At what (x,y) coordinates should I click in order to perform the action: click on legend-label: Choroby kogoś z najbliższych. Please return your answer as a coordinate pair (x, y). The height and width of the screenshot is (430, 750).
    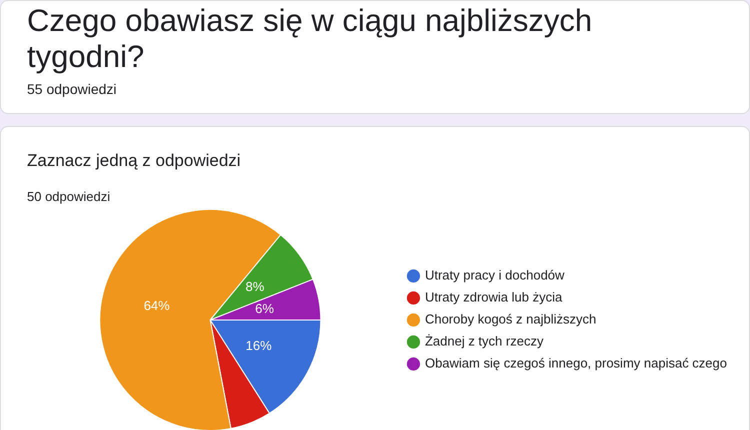
    Looking at the image, I should click on (510, 319).